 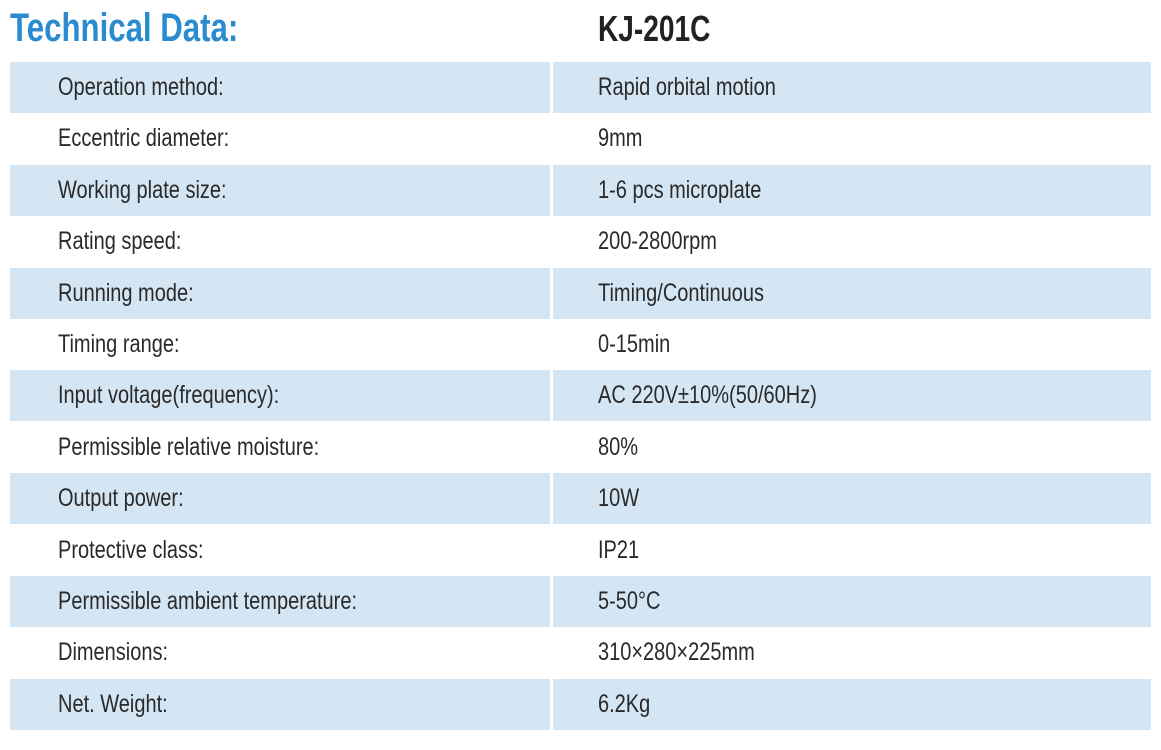 What do you see at coordinates (280, 704) in the screenshot?
I see `label-cell: Net. Weight:` at bounding box center [280, 704].